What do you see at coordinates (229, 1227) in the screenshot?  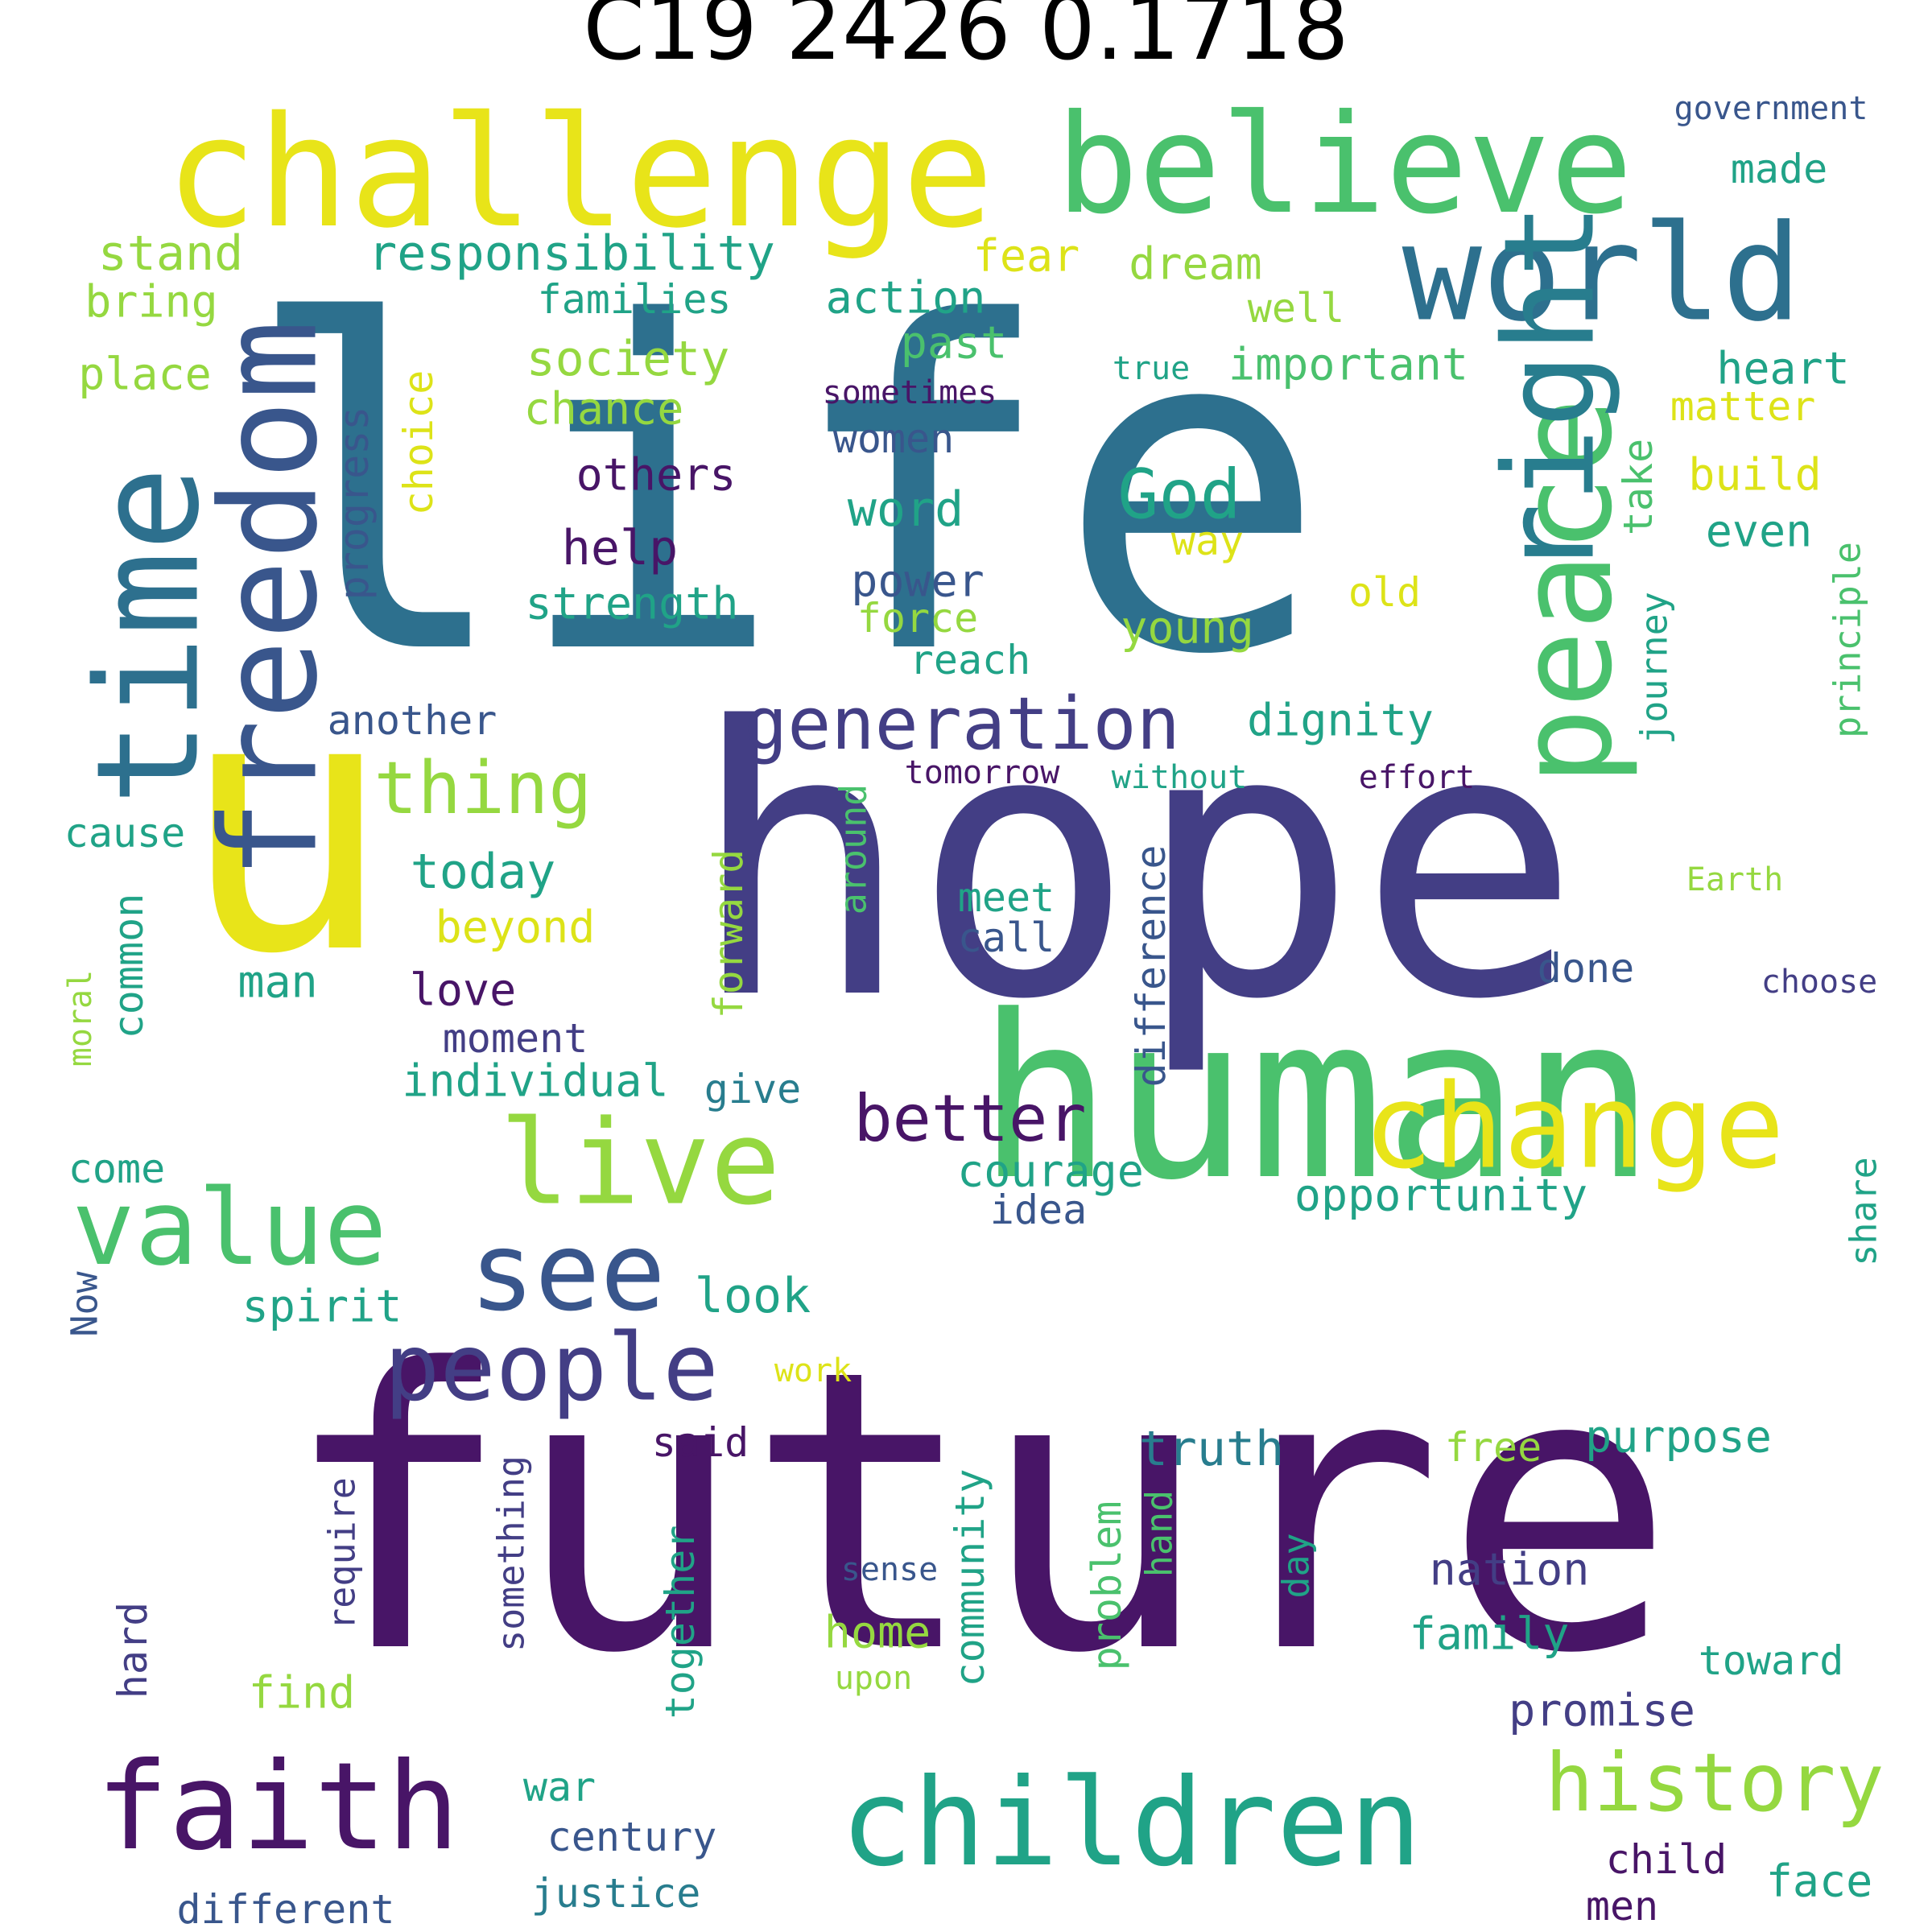 I see `word-value: value` at bounding box center [229, 1227].